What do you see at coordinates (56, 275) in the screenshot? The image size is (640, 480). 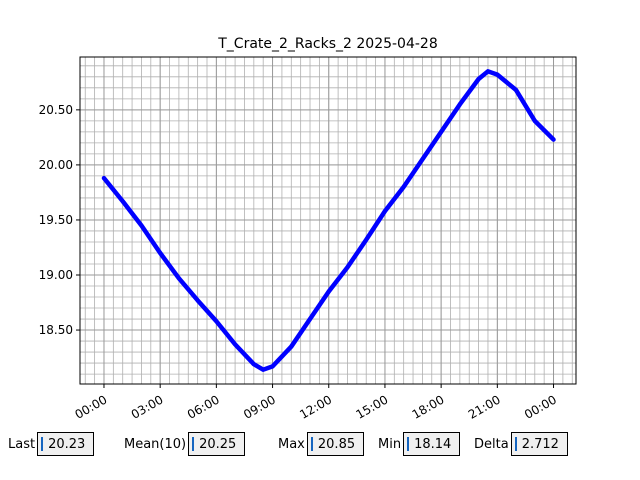 I see `y-tick-label: 19.00` at bounding box center [56, 275].